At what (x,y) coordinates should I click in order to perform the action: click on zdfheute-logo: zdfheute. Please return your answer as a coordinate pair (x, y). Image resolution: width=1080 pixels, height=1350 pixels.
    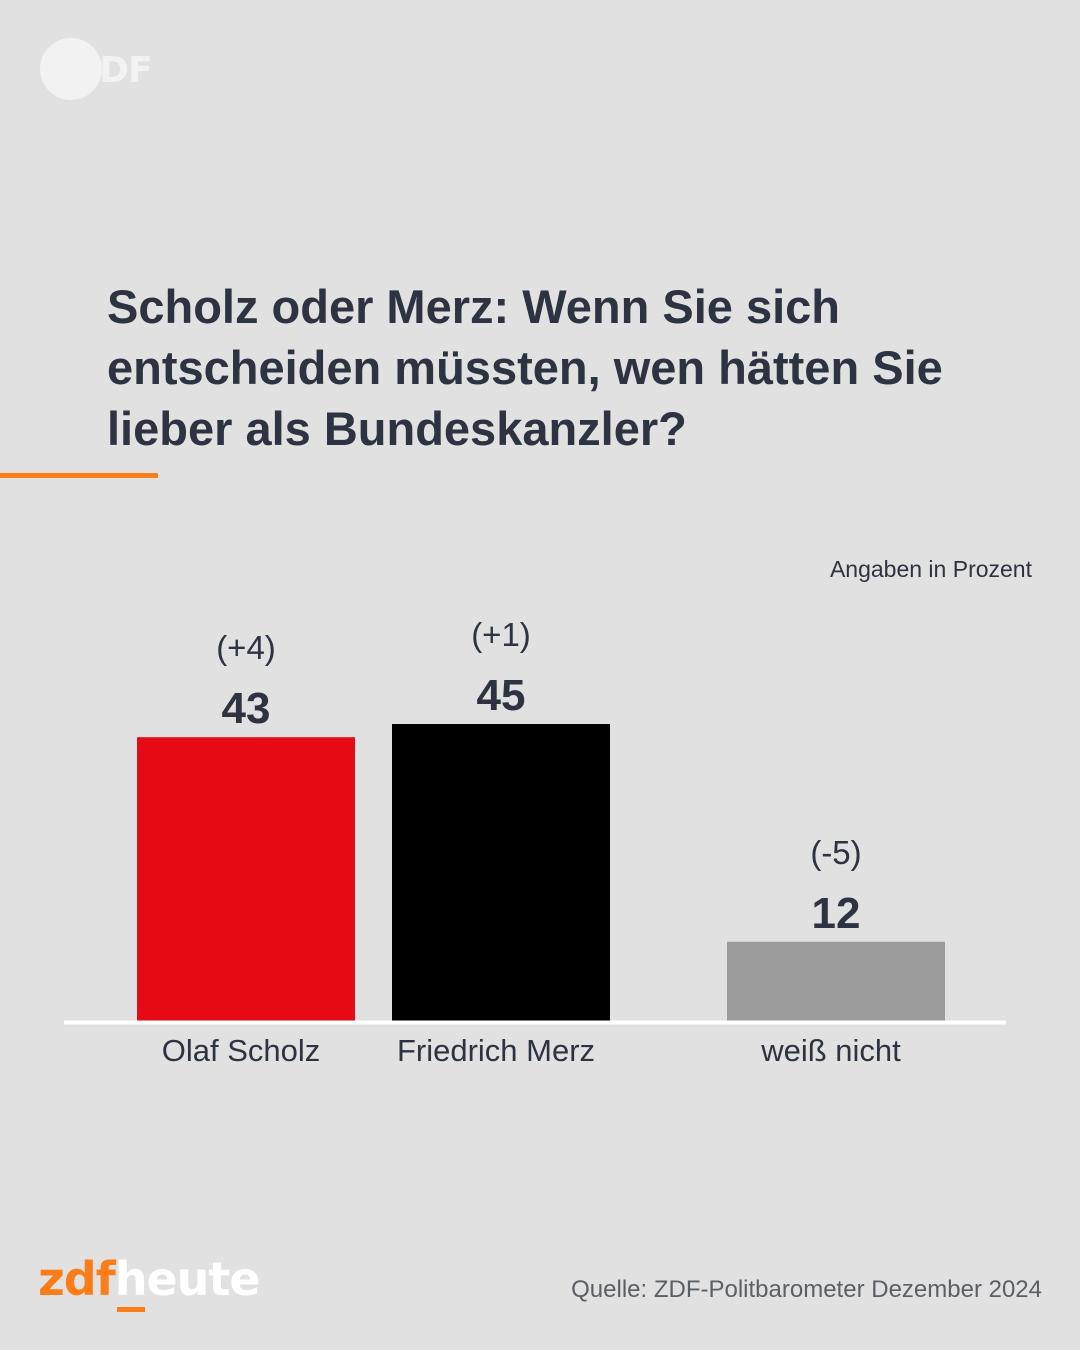
    Looking at the image, I should click on (149, 1283).